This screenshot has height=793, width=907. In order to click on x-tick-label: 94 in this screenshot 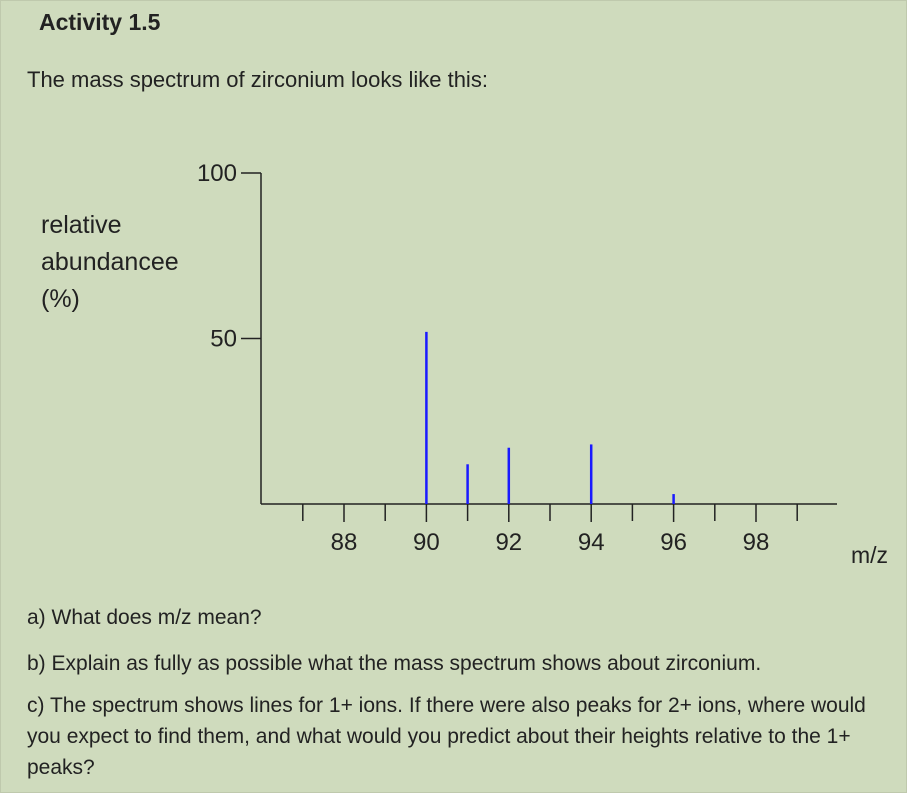, I will do `click(591, 542)`.